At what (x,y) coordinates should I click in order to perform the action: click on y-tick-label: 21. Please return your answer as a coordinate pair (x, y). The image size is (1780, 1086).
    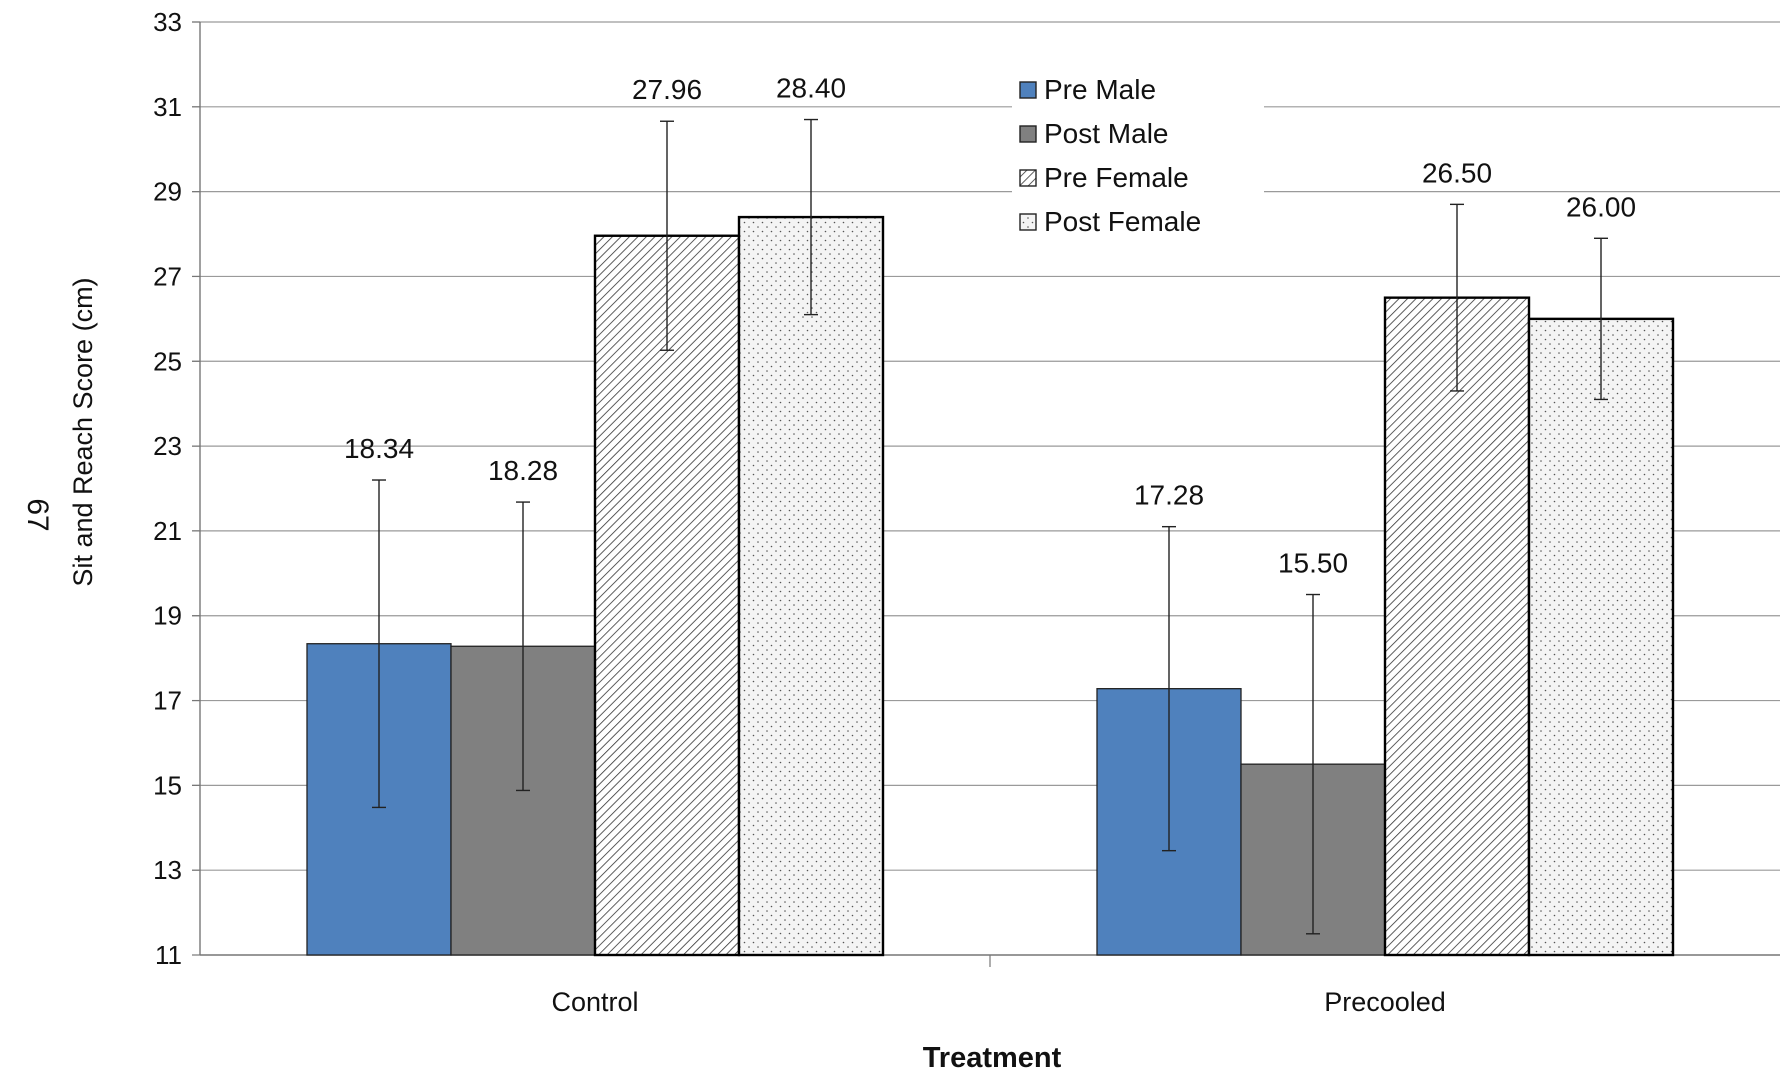
    Looking at the image, I should click on (167, 531).